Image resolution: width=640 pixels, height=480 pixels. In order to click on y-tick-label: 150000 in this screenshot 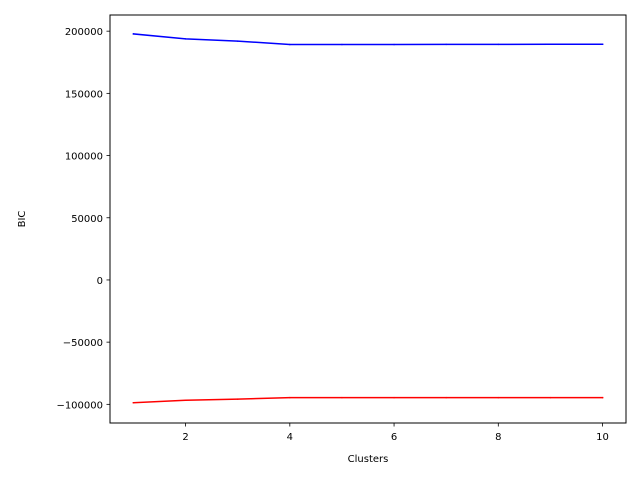, I will do `click(84, 94)`.